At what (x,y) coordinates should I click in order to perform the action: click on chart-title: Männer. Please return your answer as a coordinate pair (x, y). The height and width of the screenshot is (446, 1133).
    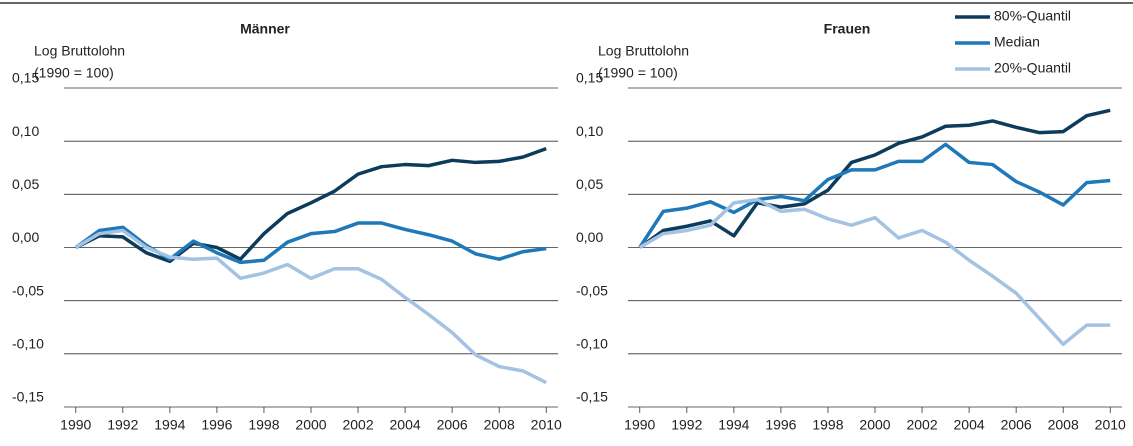
    Looking at the image, I should click on (265, 29).